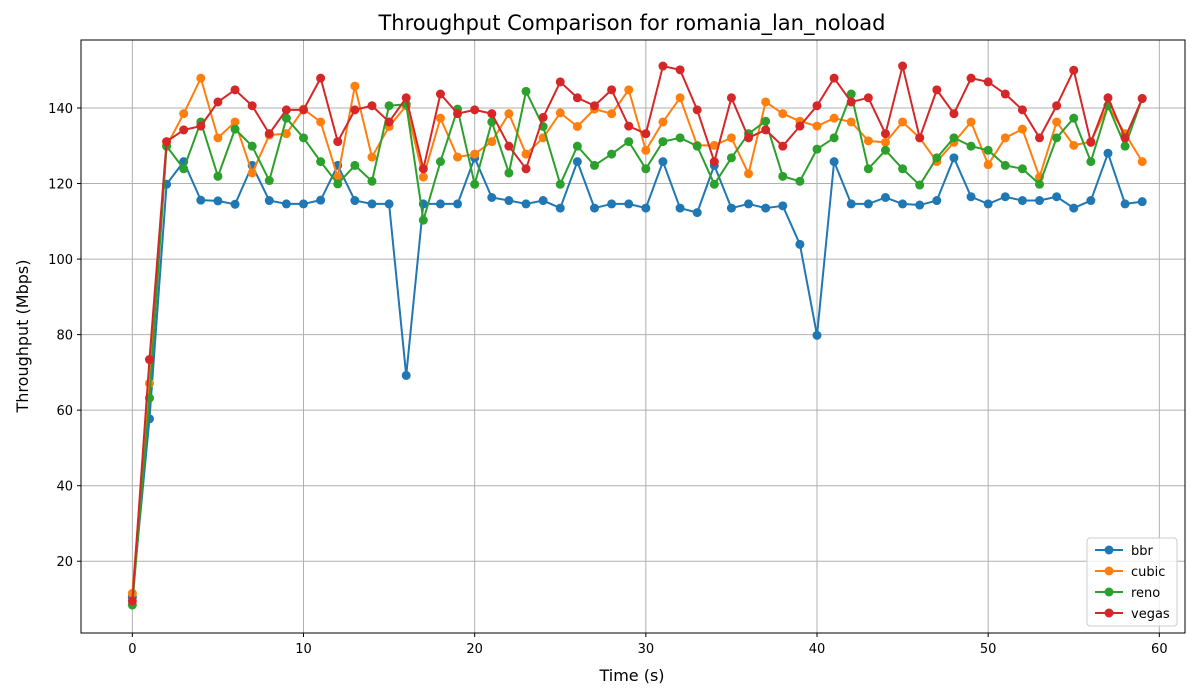 The height and width of the screenshot is (700, 1200). I want to click on y-tick-label: 140, so click(60, 109).